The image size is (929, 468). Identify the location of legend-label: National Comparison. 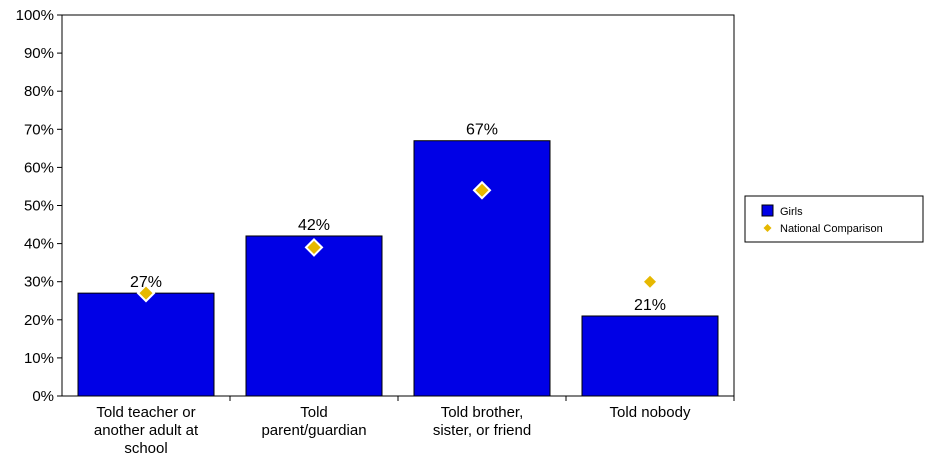
(831, 229).